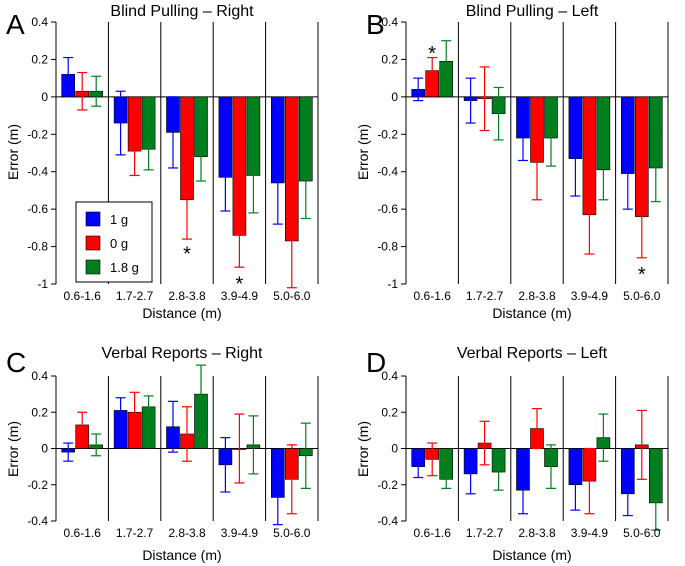 This screenshot has height=566, width=685. I want to click on panel-b-ylabel: Error (m), so click(363, 152).